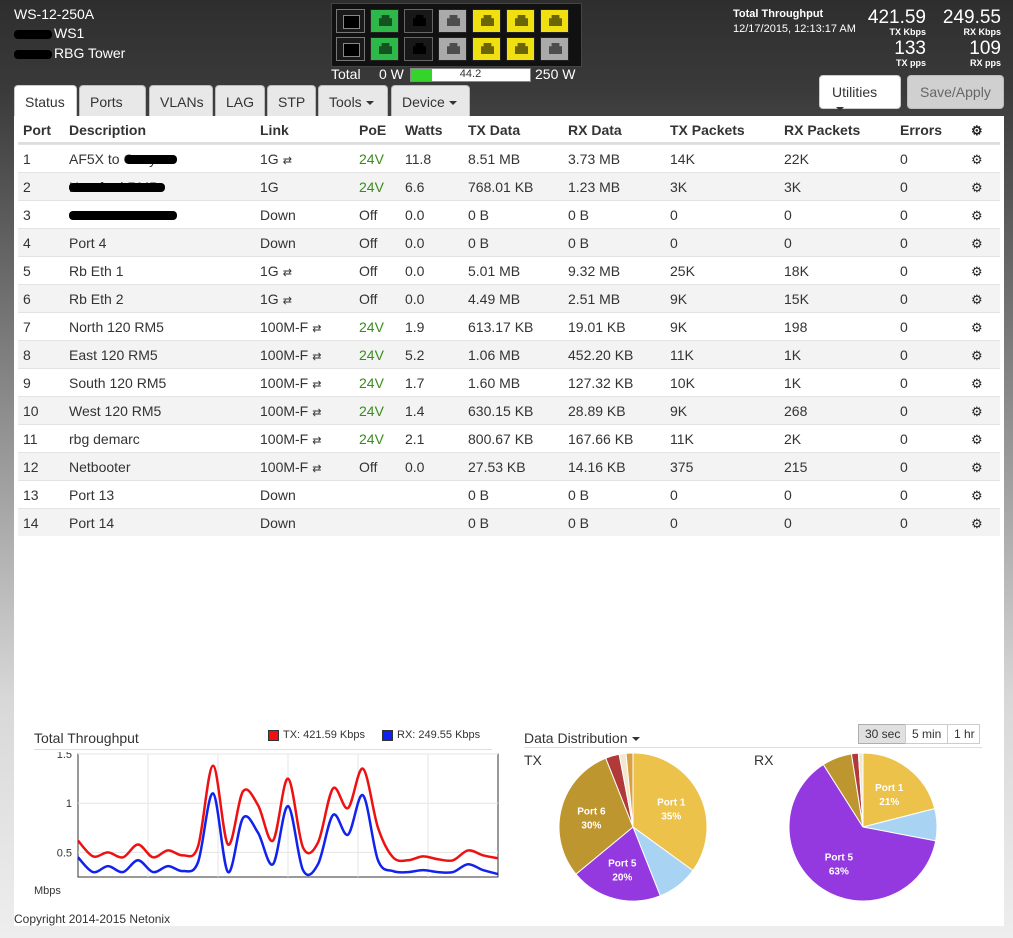 Image resolution: width=1013 pixels, height=938 pixels. Describe the element at coordinates (494, 130) in the screenshot. I see `column-header-tx-data: TX Data` at that location.